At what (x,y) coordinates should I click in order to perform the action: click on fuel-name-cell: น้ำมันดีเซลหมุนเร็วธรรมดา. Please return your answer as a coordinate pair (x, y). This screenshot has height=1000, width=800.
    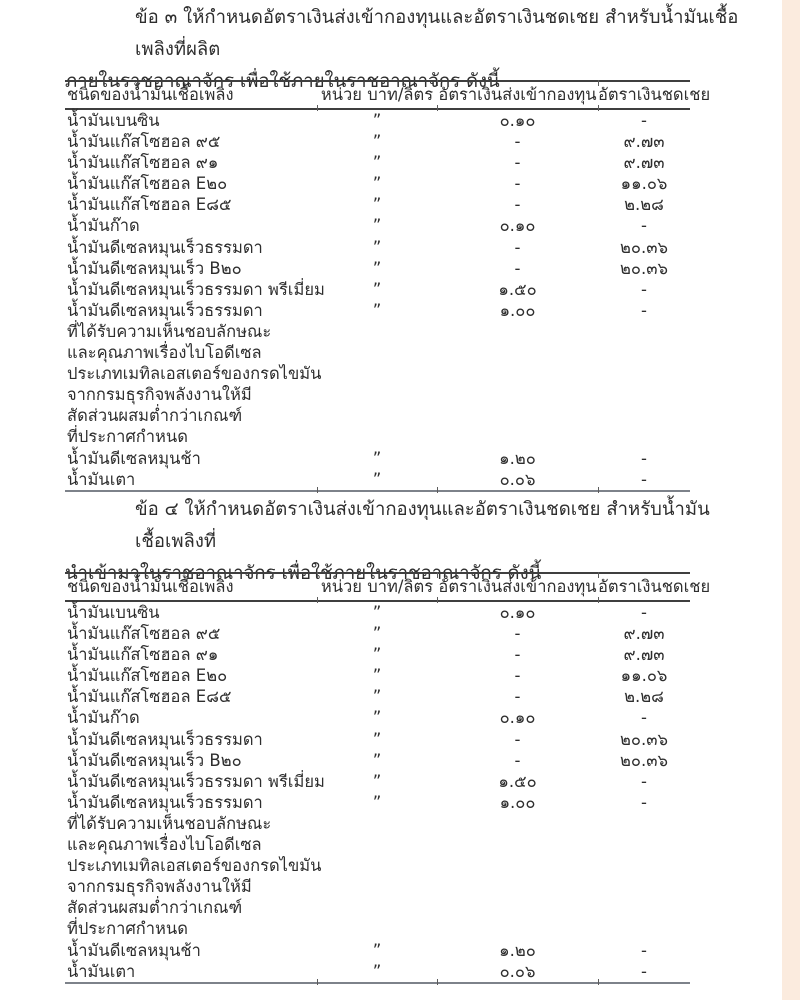
    Looking at the image, I should click on (191, 247).